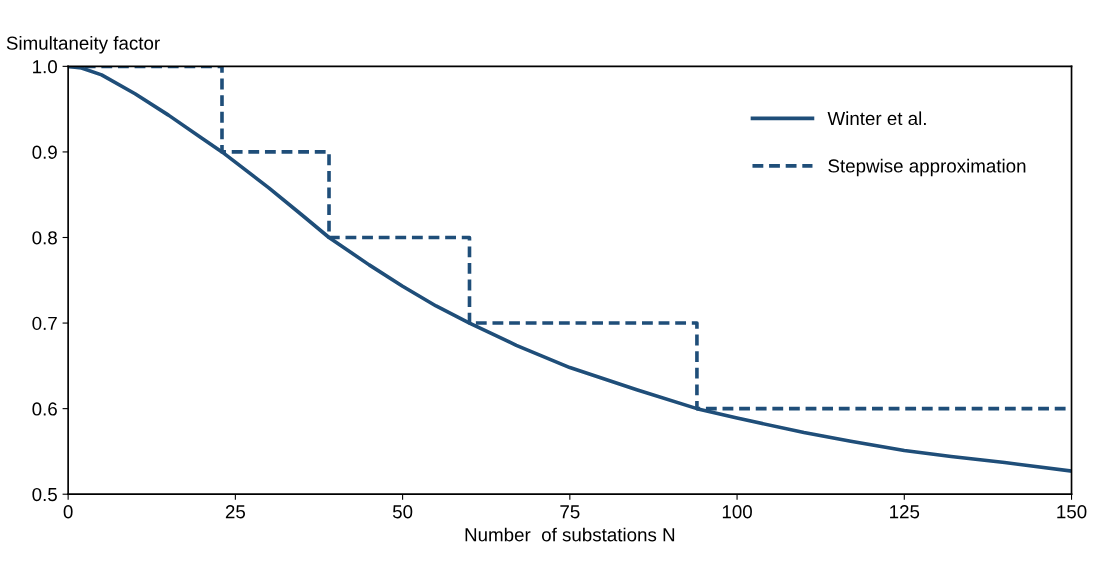 This screenshot has width=1099, height=572. What do you see at coordinates (905, 512) in the screenshot?
I see `x-tick-label: 125` at bounding box center [905, 512].